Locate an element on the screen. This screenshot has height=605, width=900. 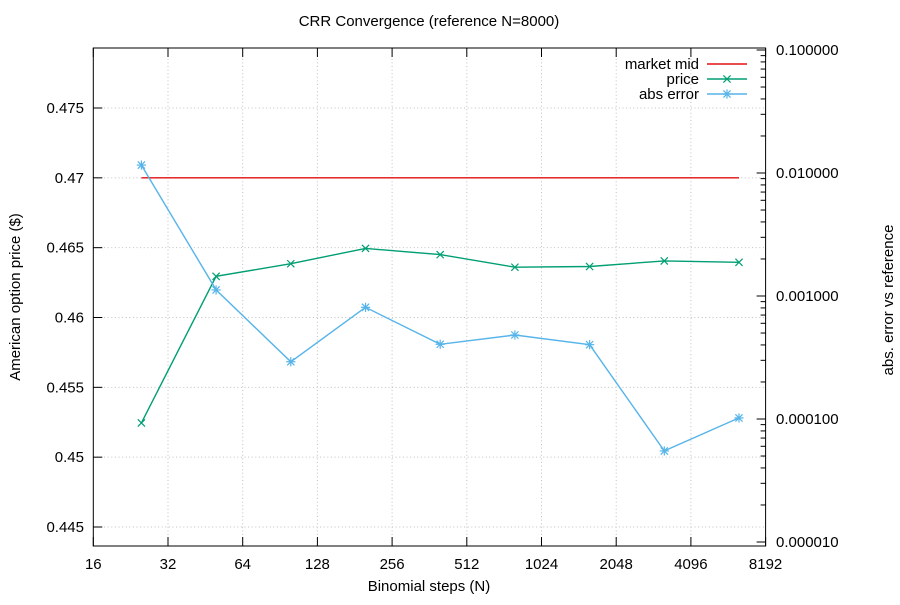
y2-tick-label: 0.100000 is located at coordinates (807, 50).